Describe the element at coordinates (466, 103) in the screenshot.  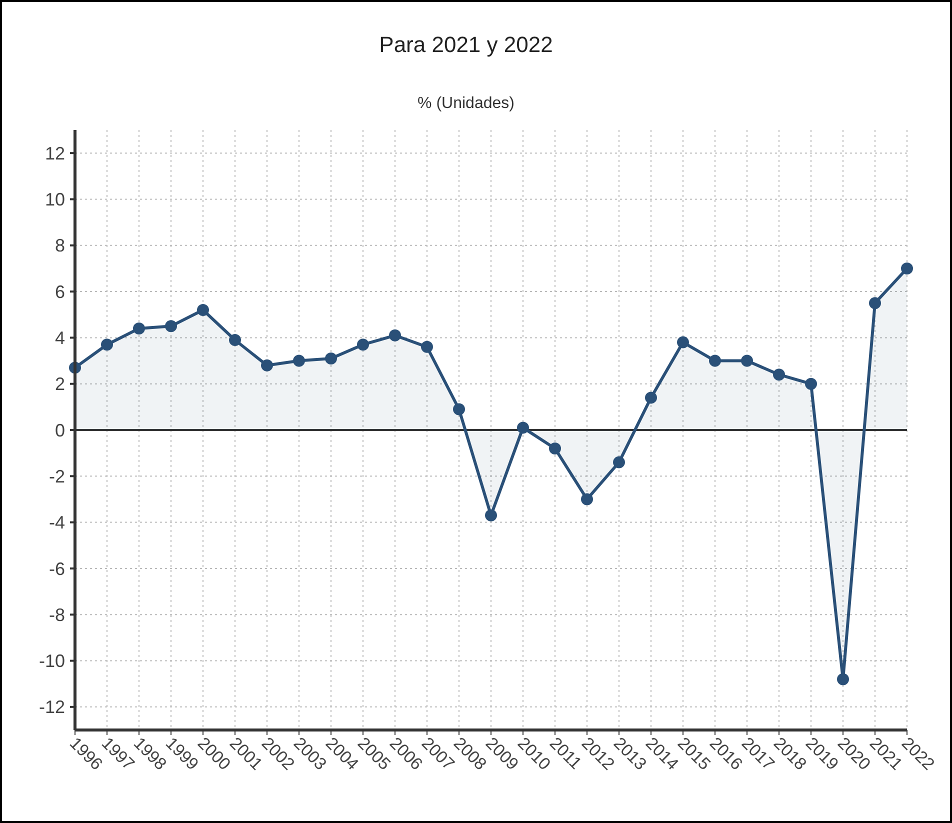
I see `chart-subtitle: % (Unidades)` at that location.